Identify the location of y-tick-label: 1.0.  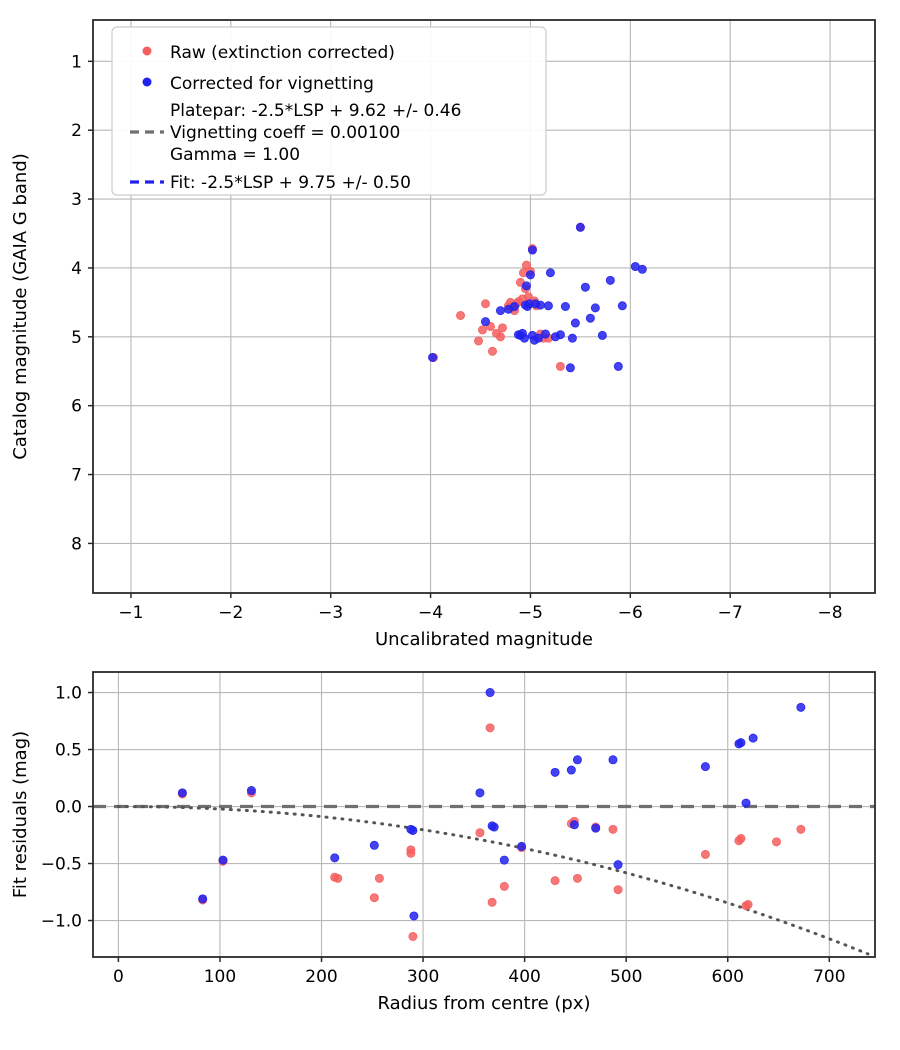
(68, 694).